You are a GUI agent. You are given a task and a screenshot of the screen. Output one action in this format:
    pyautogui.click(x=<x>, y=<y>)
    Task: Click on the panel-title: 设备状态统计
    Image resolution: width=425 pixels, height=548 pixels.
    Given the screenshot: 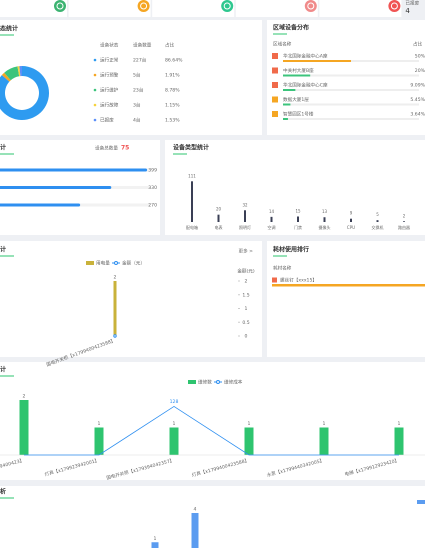 What is the action you would take?
    pyautogui.click(x=9, y=29)
    